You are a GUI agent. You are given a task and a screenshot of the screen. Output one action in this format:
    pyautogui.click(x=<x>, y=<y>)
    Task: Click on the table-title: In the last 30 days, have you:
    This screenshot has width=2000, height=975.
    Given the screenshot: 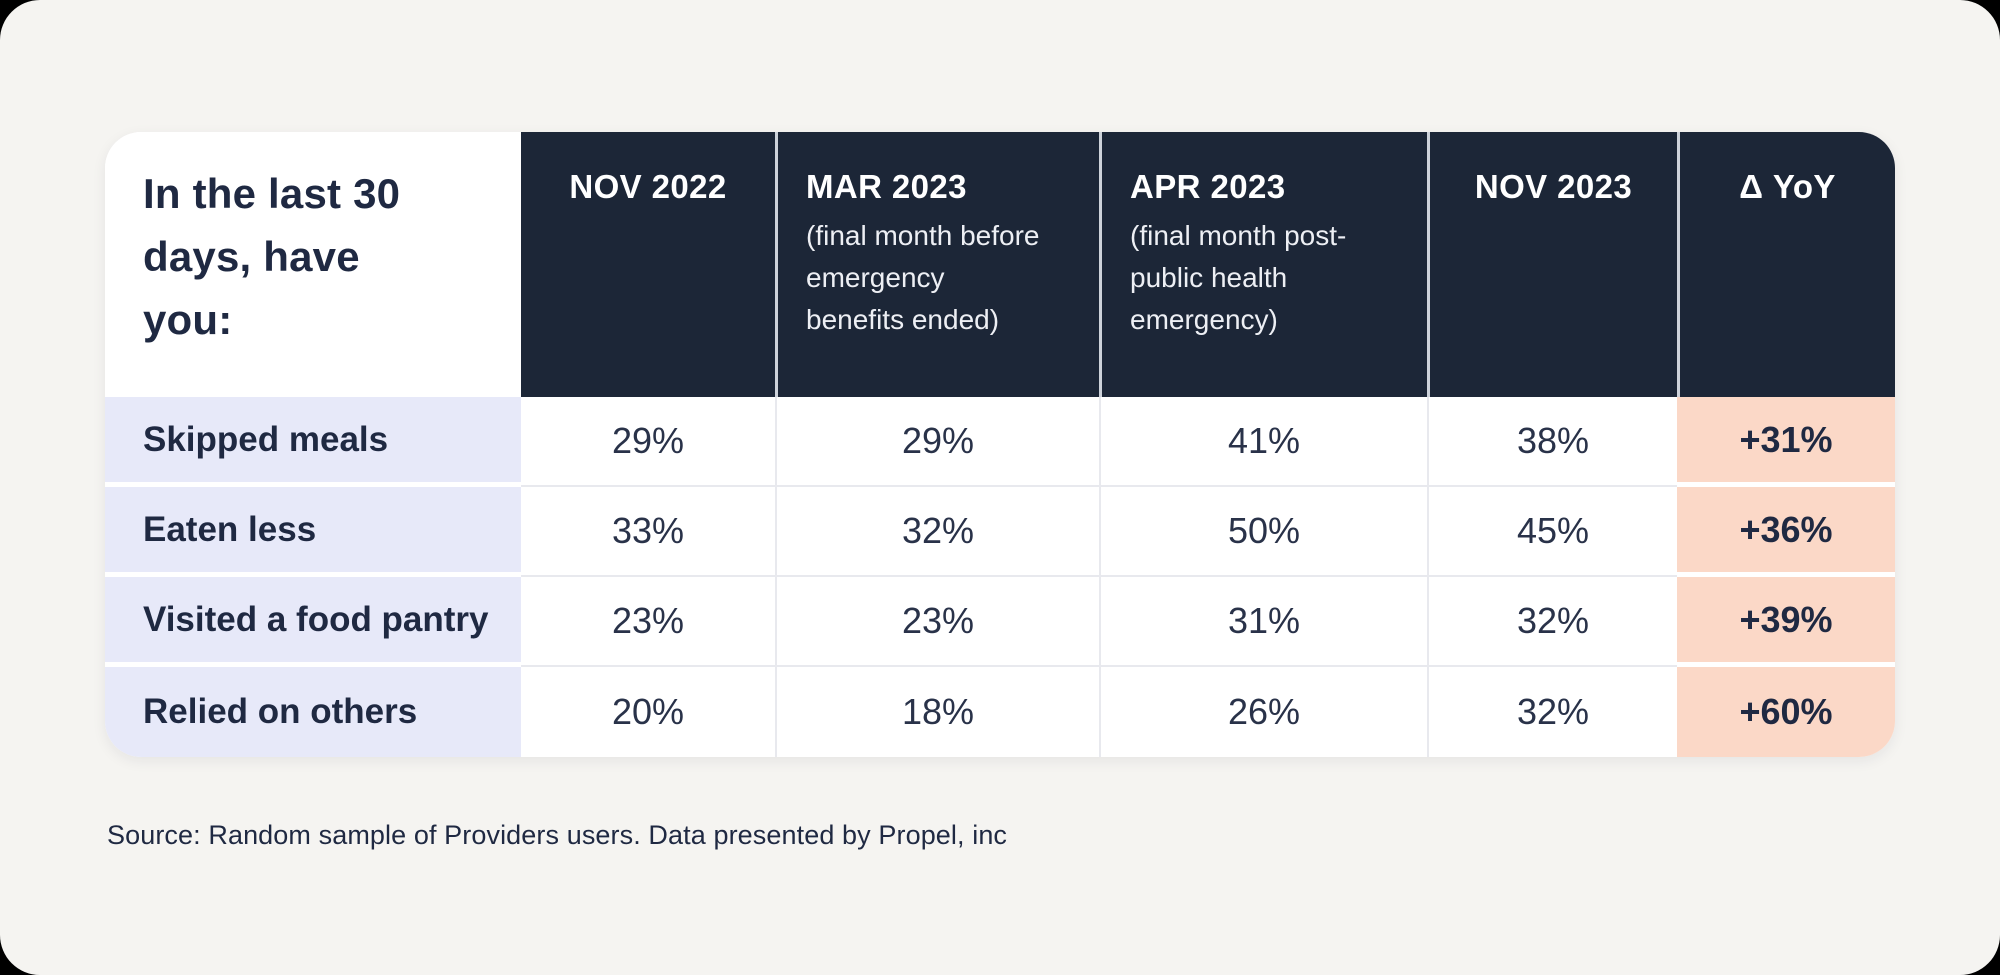 What is the action you would take?
    pyautogui.click(x=272, y=256)
    